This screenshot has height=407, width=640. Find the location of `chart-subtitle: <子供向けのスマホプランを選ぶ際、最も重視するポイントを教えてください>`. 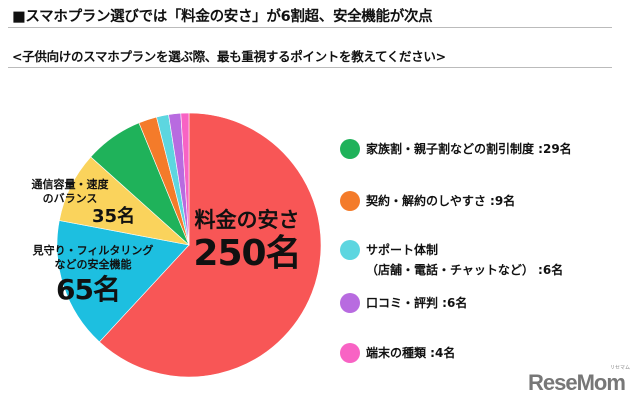

chart-subtitle: <子供向けのスマホプランを選ぶ際、最も重視するポイントを教えてください> is located at coordinates (229, 56).